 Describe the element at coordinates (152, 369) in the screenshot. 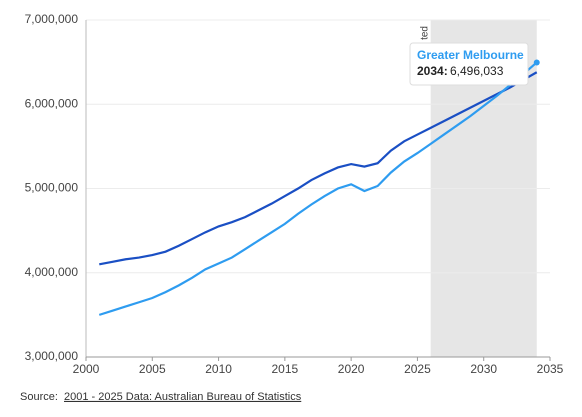

I see `x-tick-label: 2005` at that location.